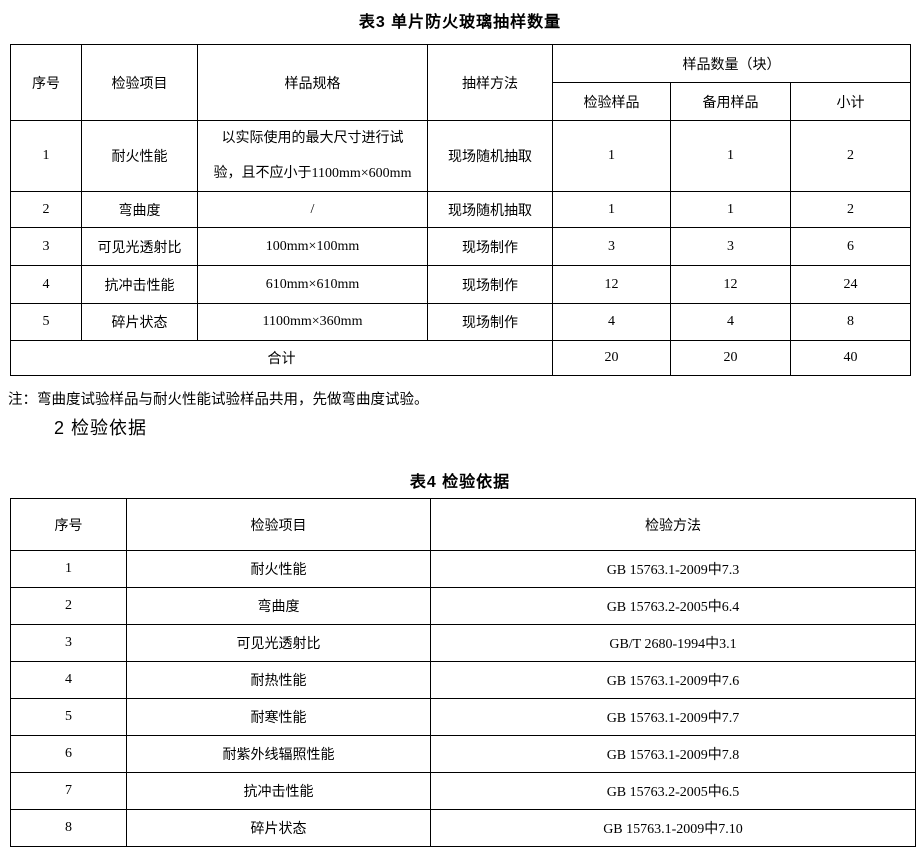 The image size is (920, 854). Describe the element at coordinates (278, 828) in the screenshot. I see `t4-r8-item: 碎片状态` at that location.